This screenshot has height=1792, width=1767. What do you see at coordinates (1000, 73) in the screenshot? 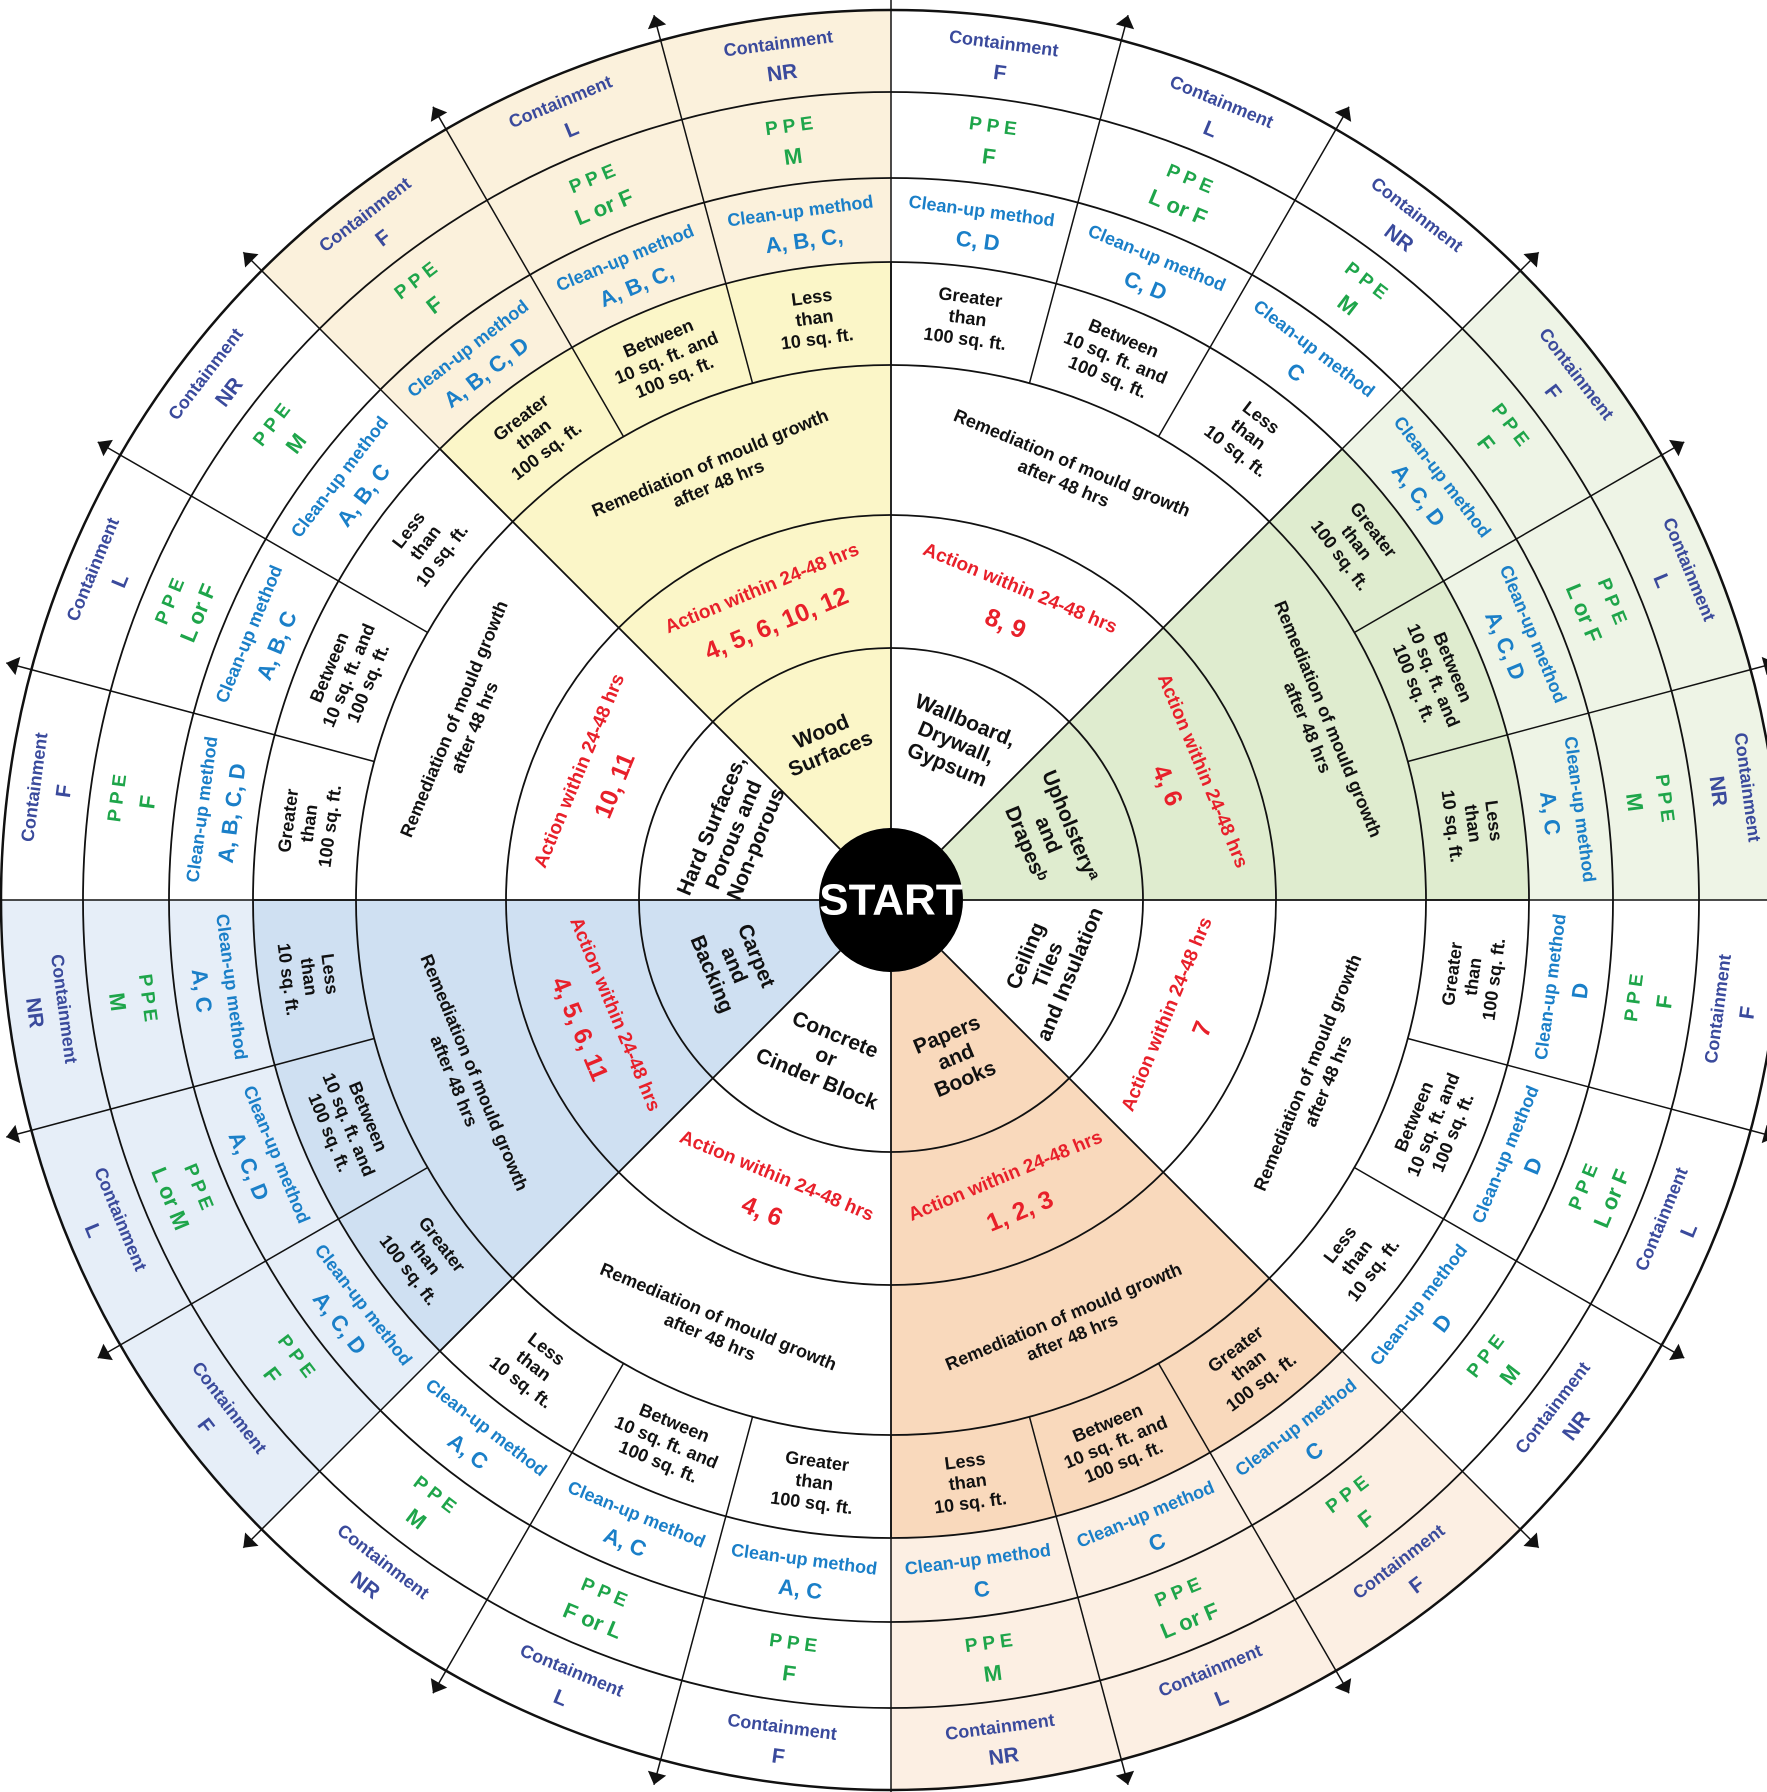
I see `wallboard-tier-0-containment-value: F` at bounding box center [1000, 73].